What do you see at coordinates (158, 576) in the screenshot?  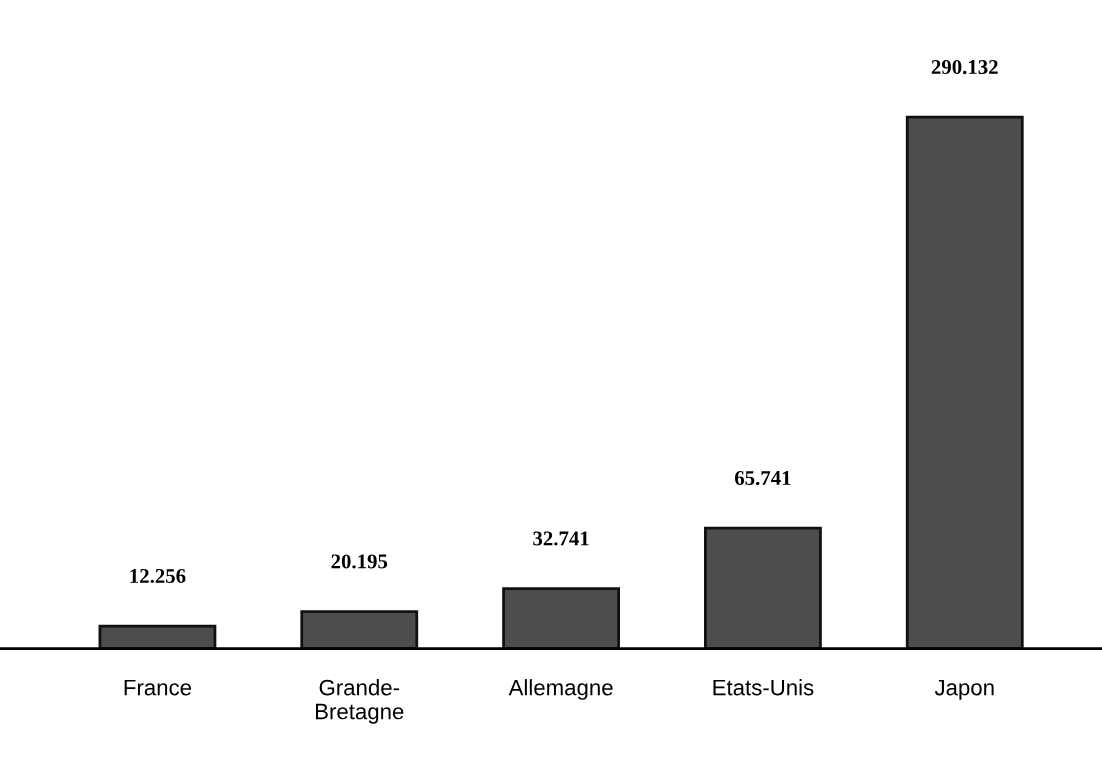 I see `data-label: 12.256` at bounding box center [158, 576].